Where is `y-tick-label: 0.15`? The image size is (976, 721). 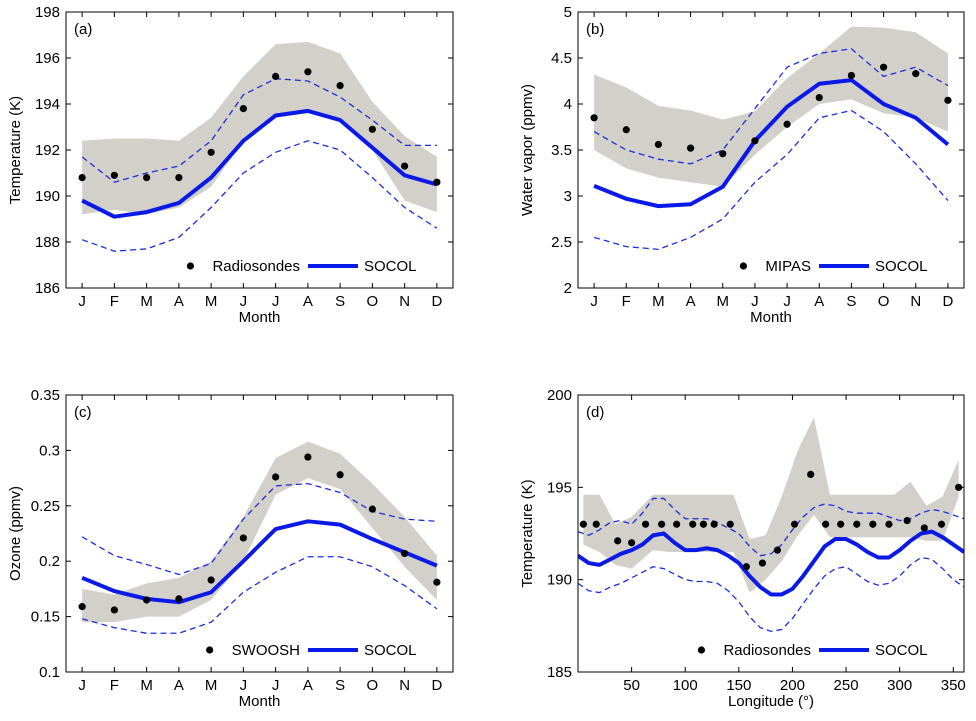 y-tick-label: 0.15 is located at coordinates (45, 617).